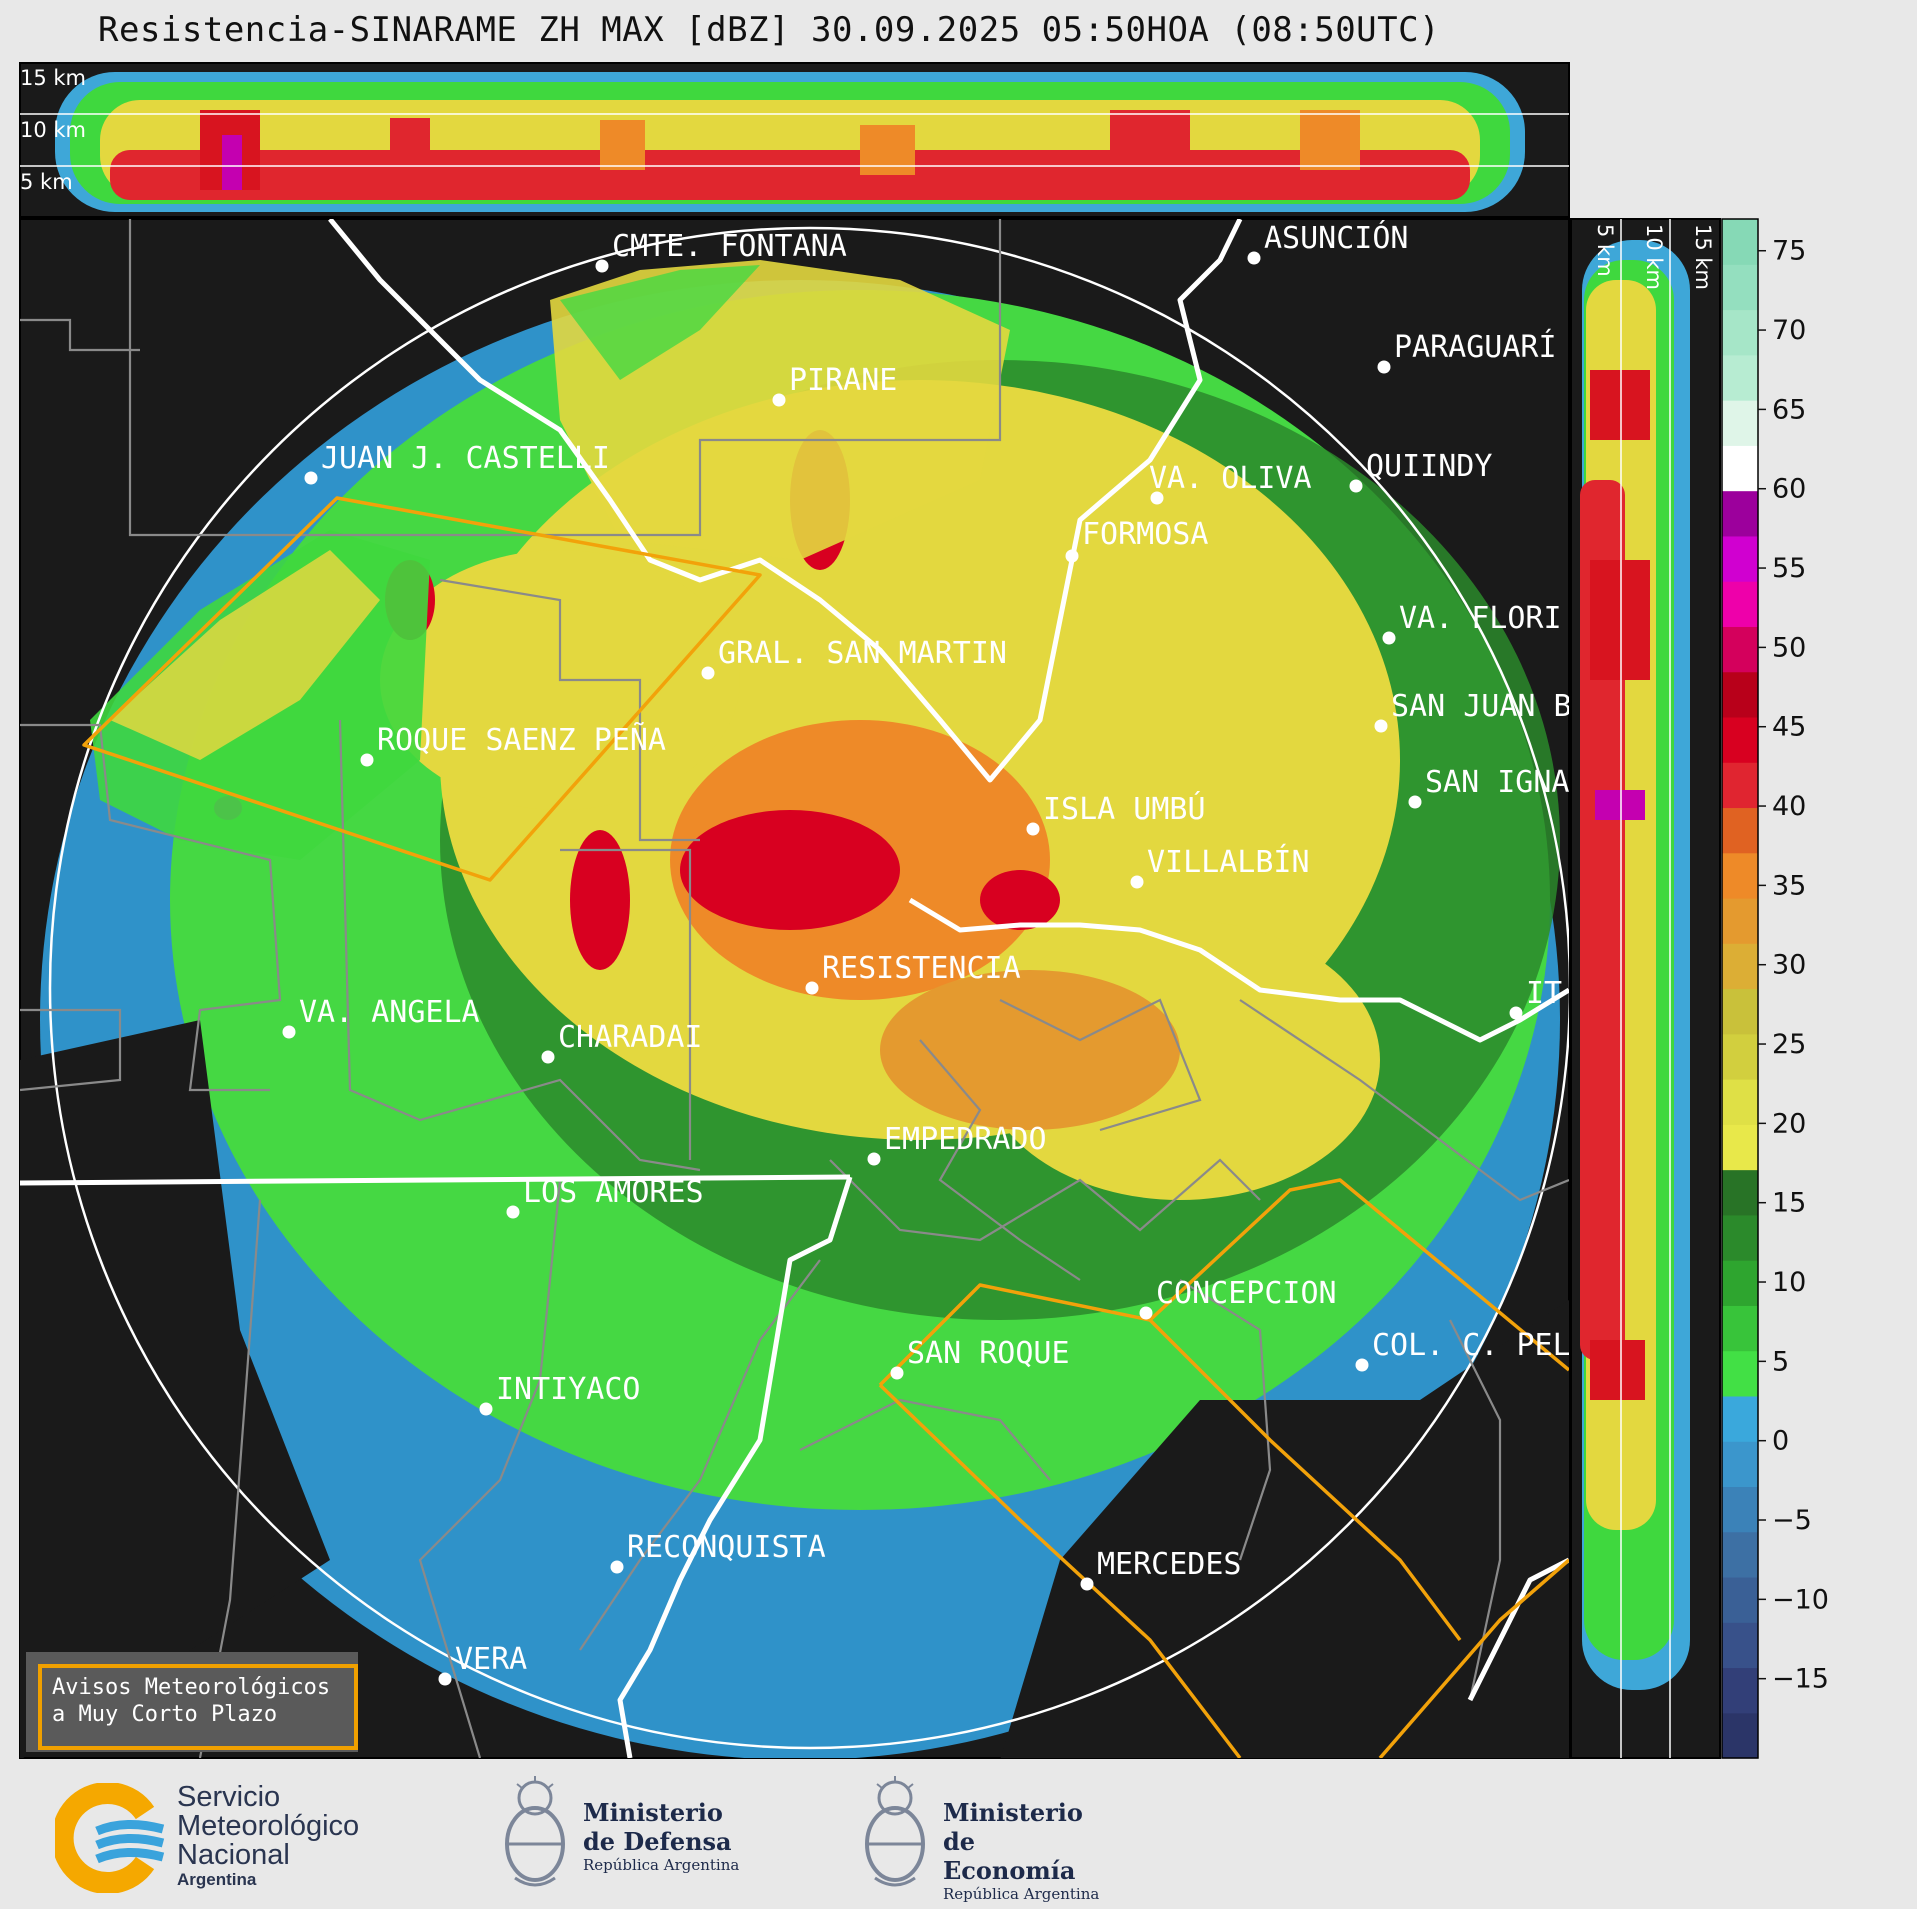  I want to click on city-label: EMPEDRADO, so click(965, 1139).